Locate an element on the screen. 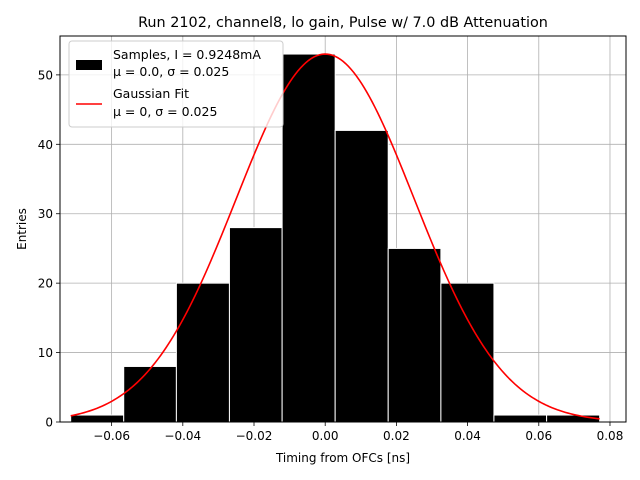 The image size is (640, 480). x-axis-ticks: −0.06 −0.04 −0.02 0.00 0.02 0.04 0.06 0.08 is located at coordinates (358, 432).